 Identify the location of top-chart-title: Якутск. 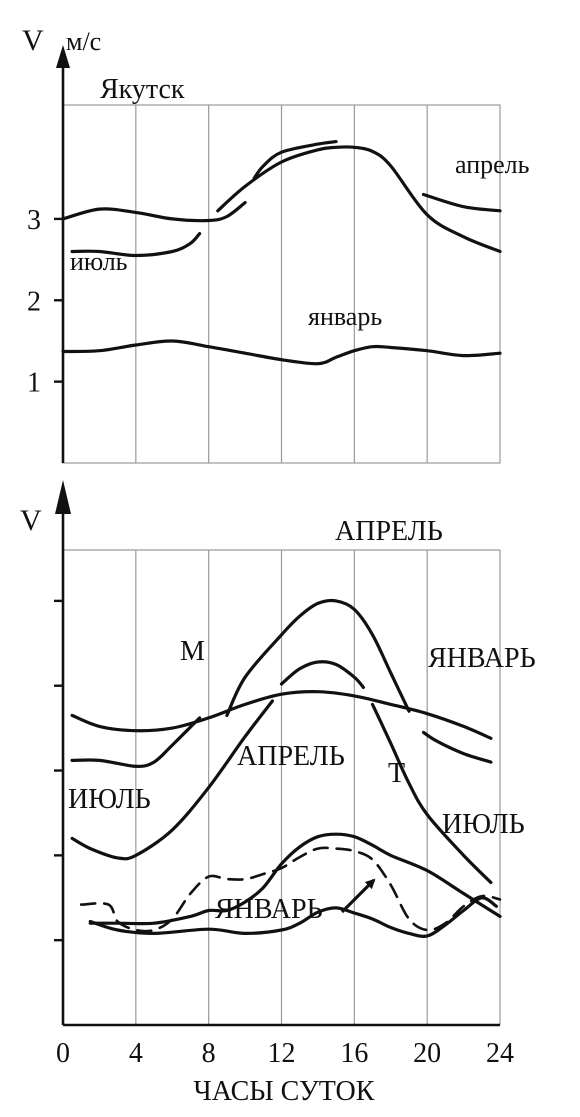
(142, 89).